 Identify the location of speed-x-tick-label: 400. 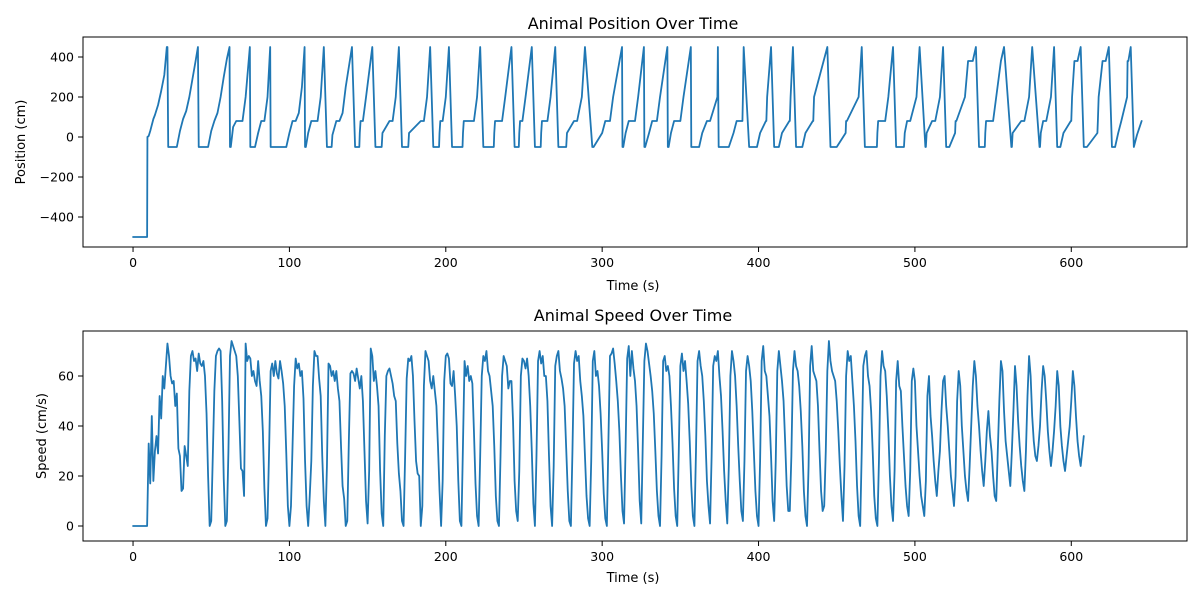
(759, 556).